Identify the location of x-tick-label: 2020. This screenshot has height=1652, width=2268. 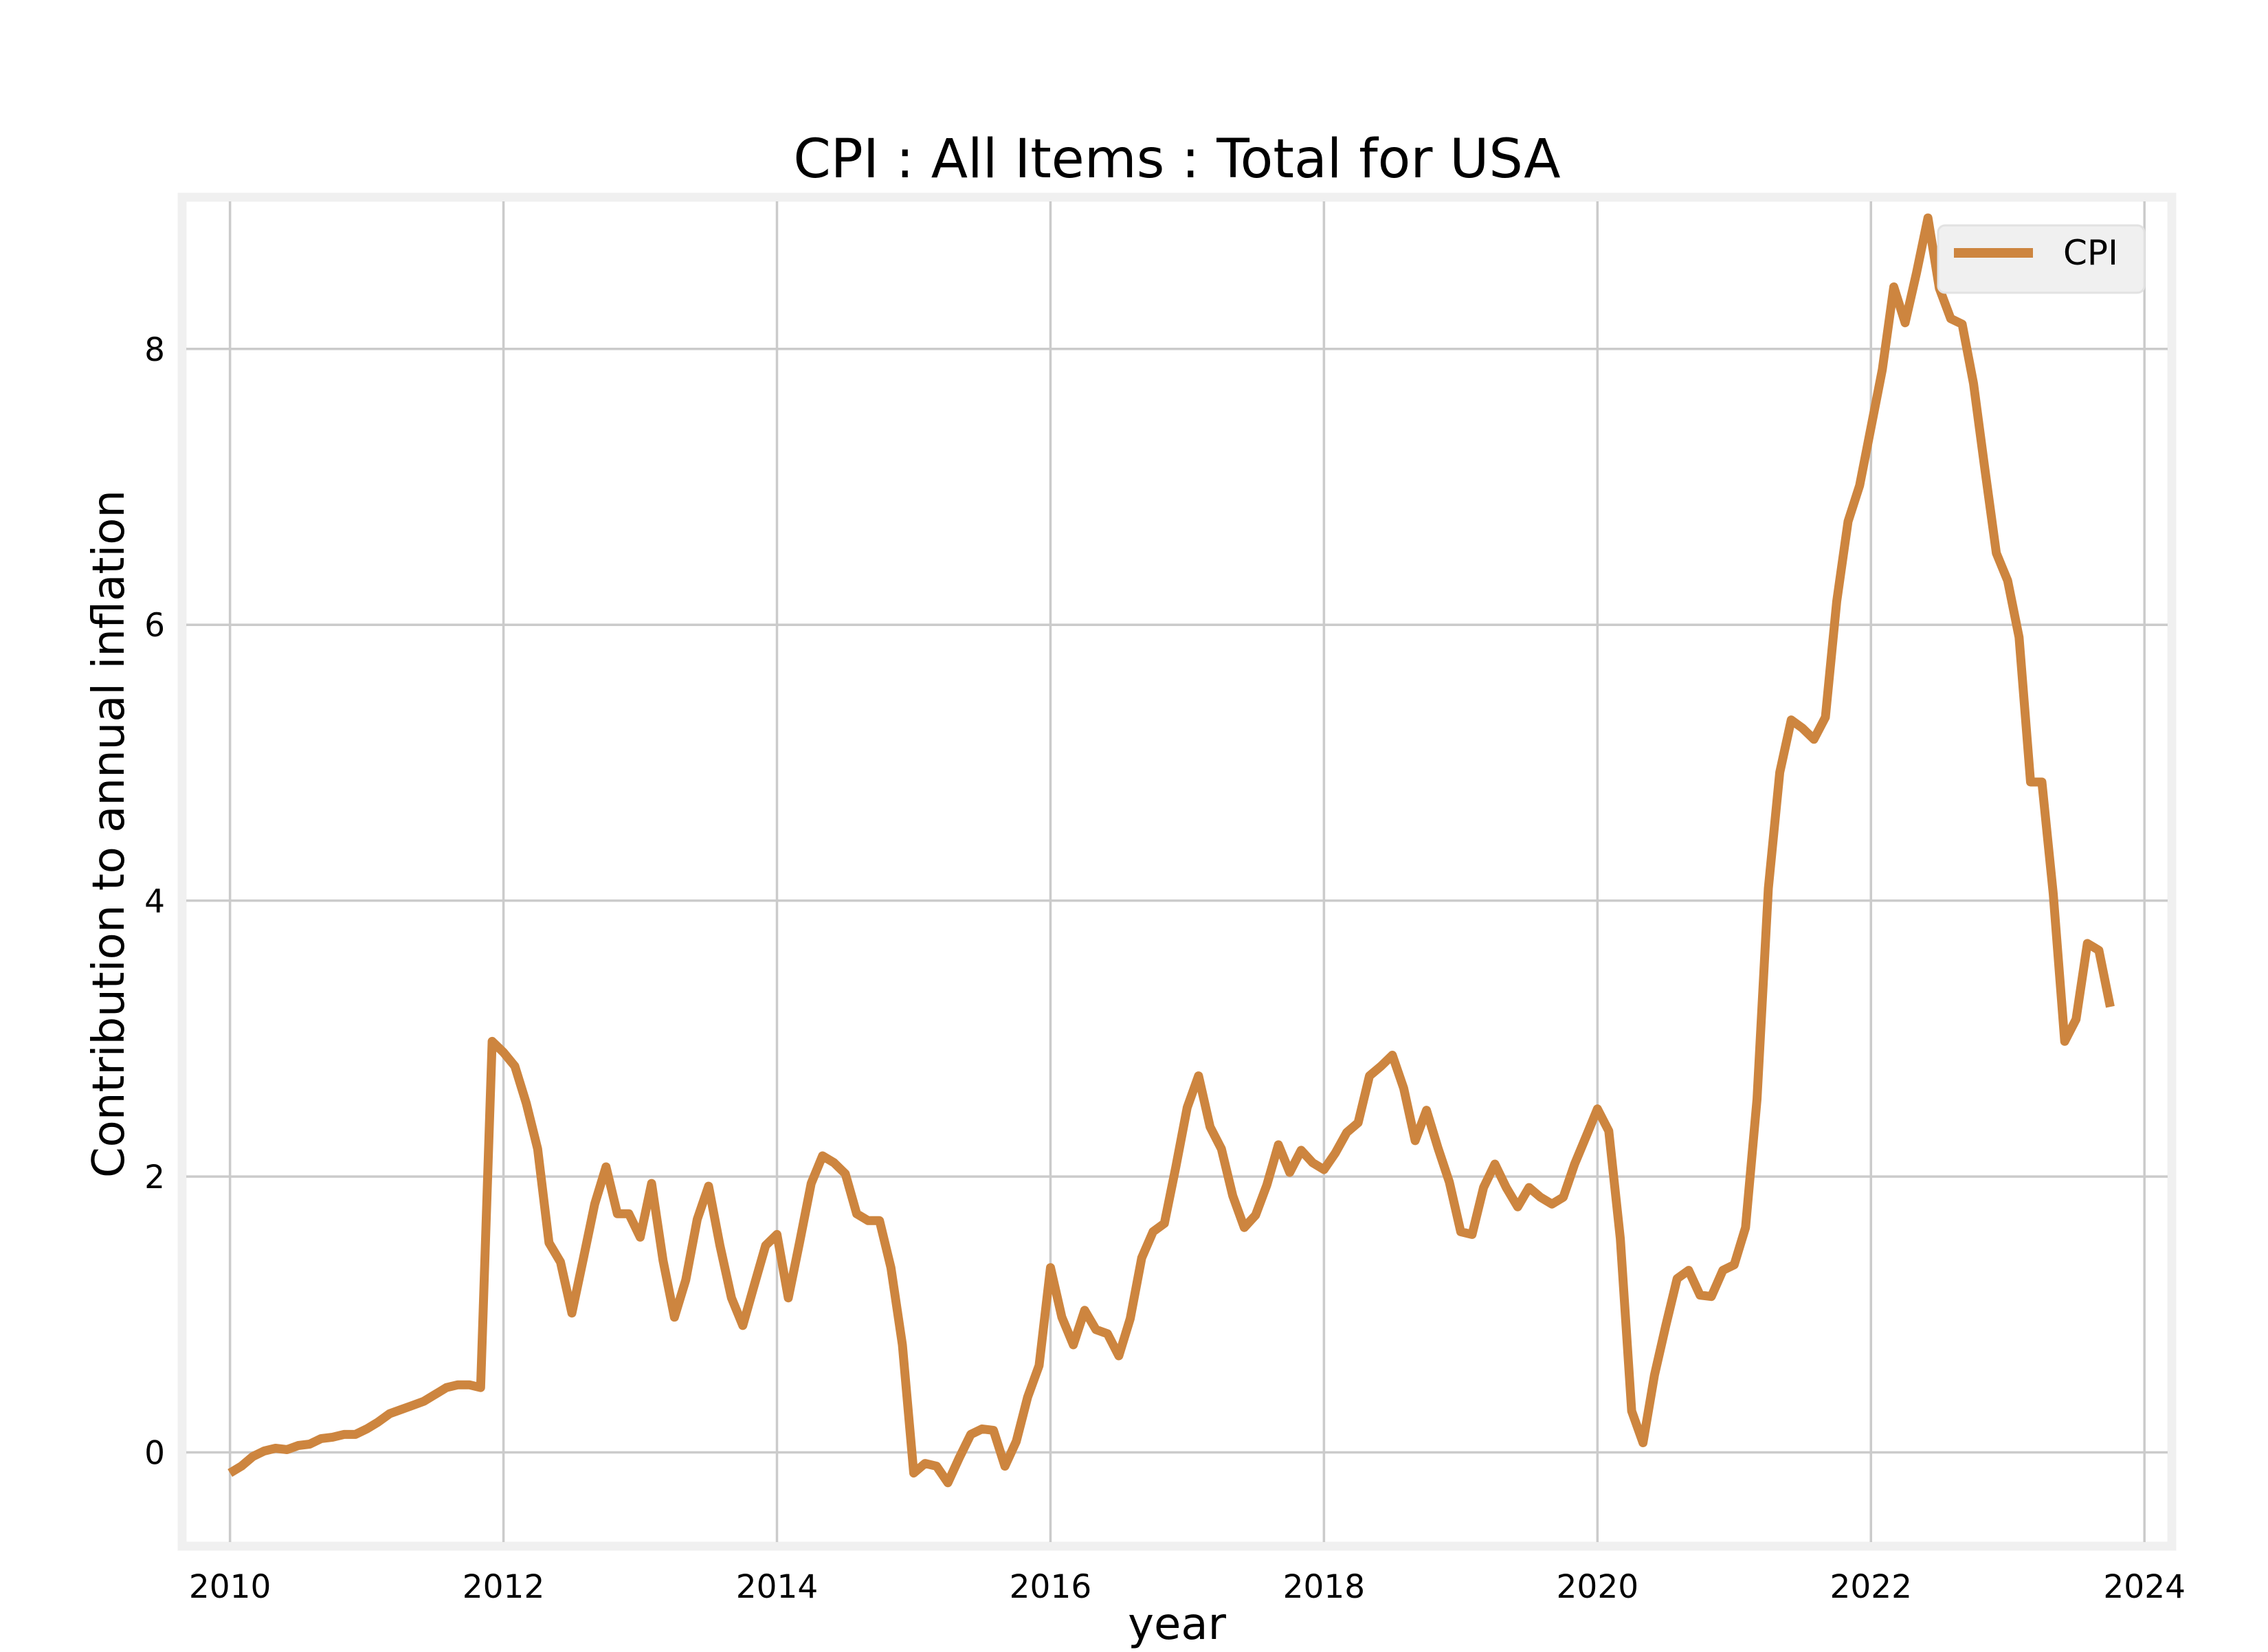
(1598, 1587).